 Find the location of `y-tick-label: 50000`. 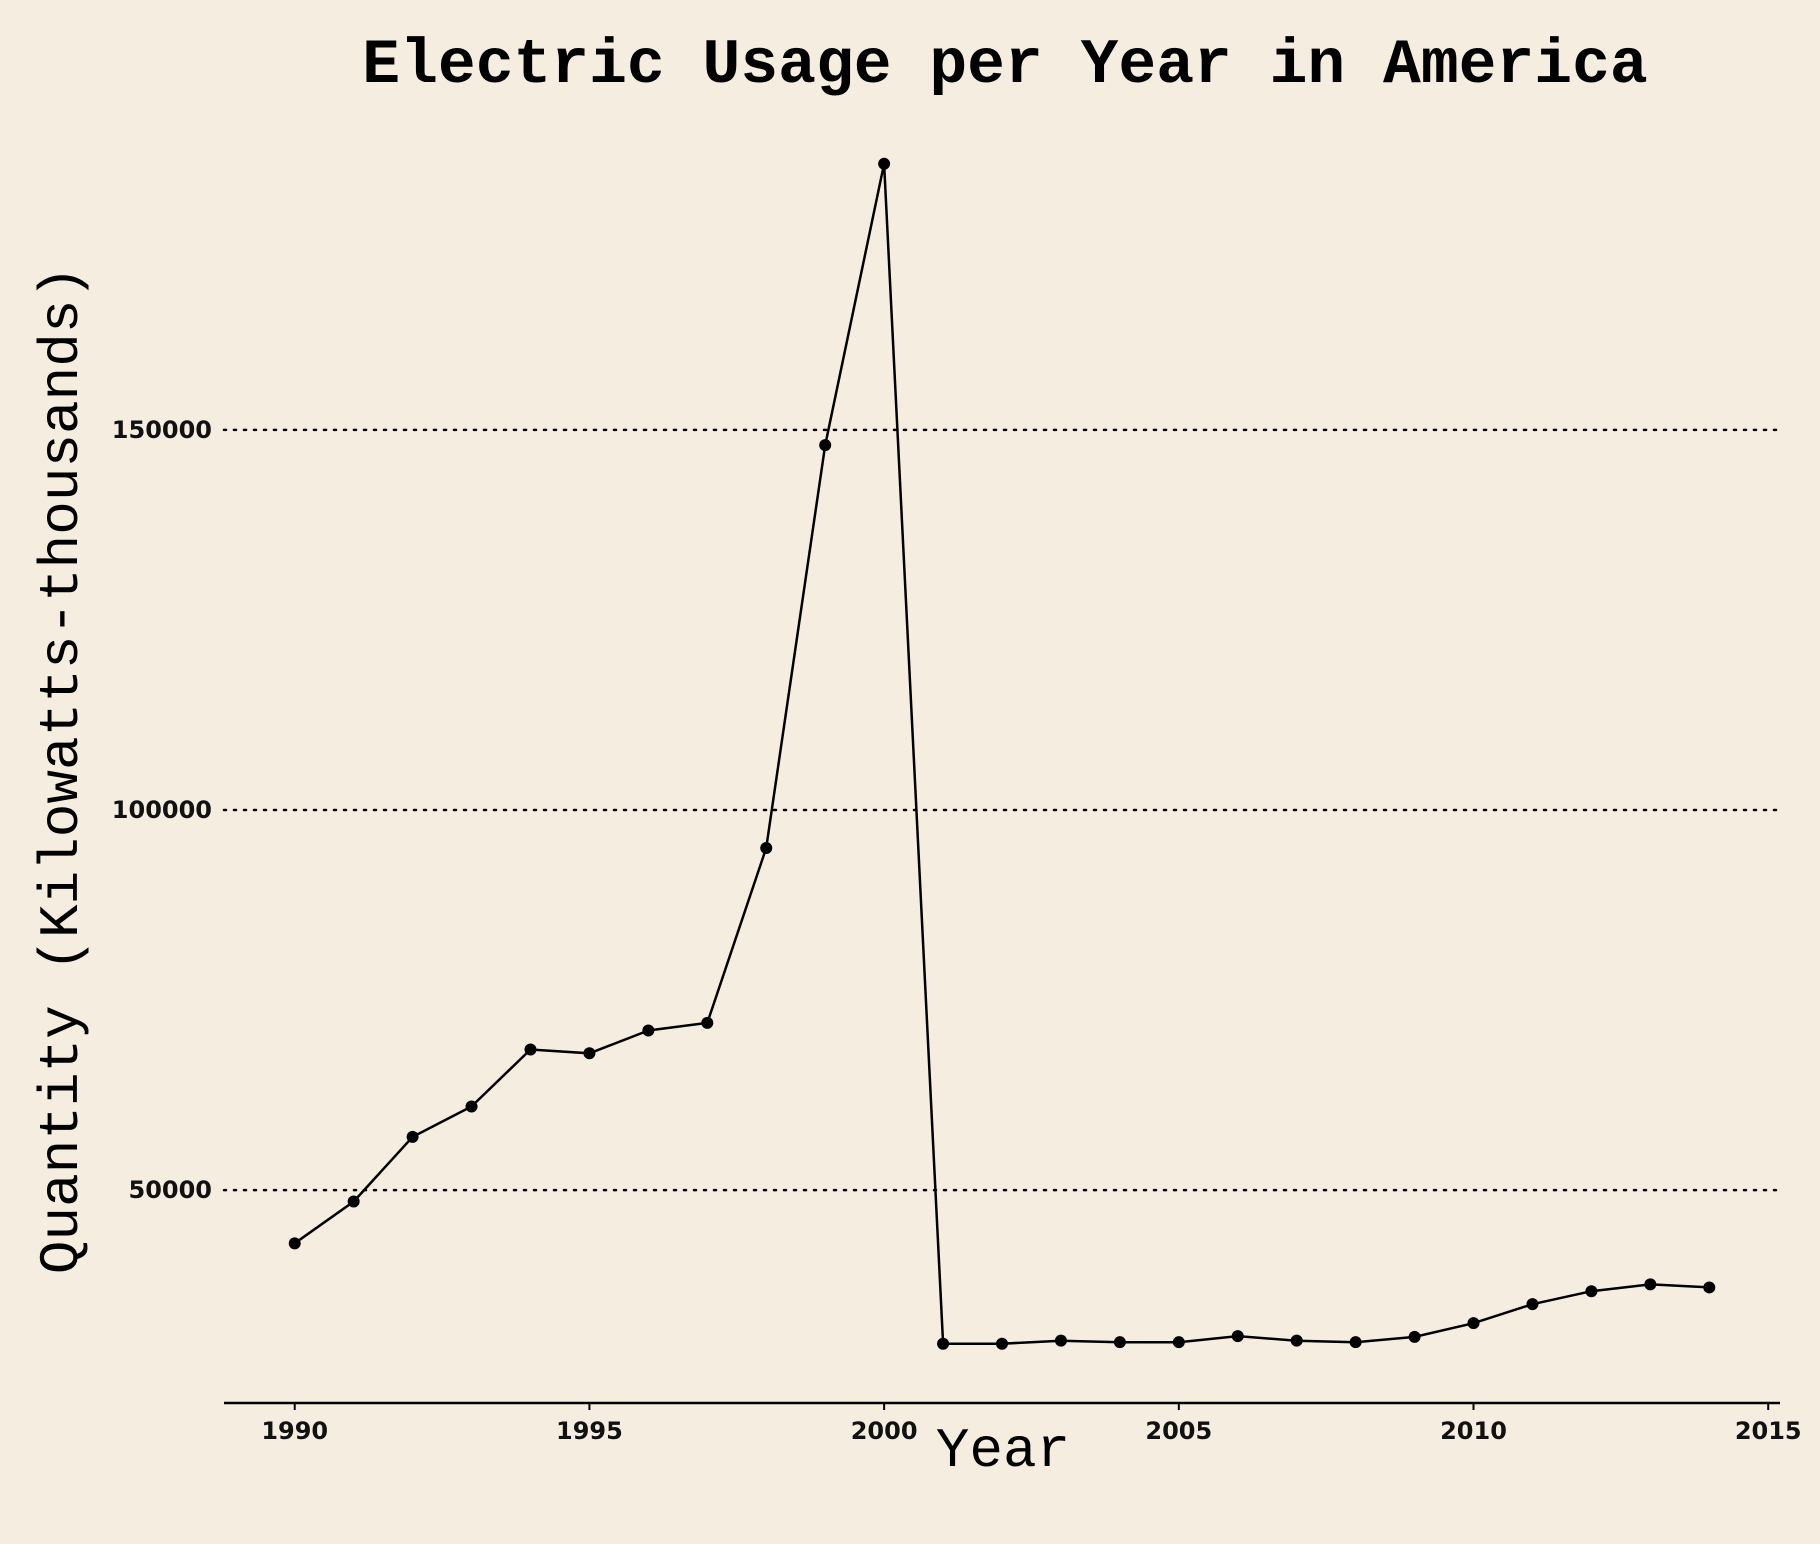

y-tick-label: 50000 is located at coordinates (171, 1190).